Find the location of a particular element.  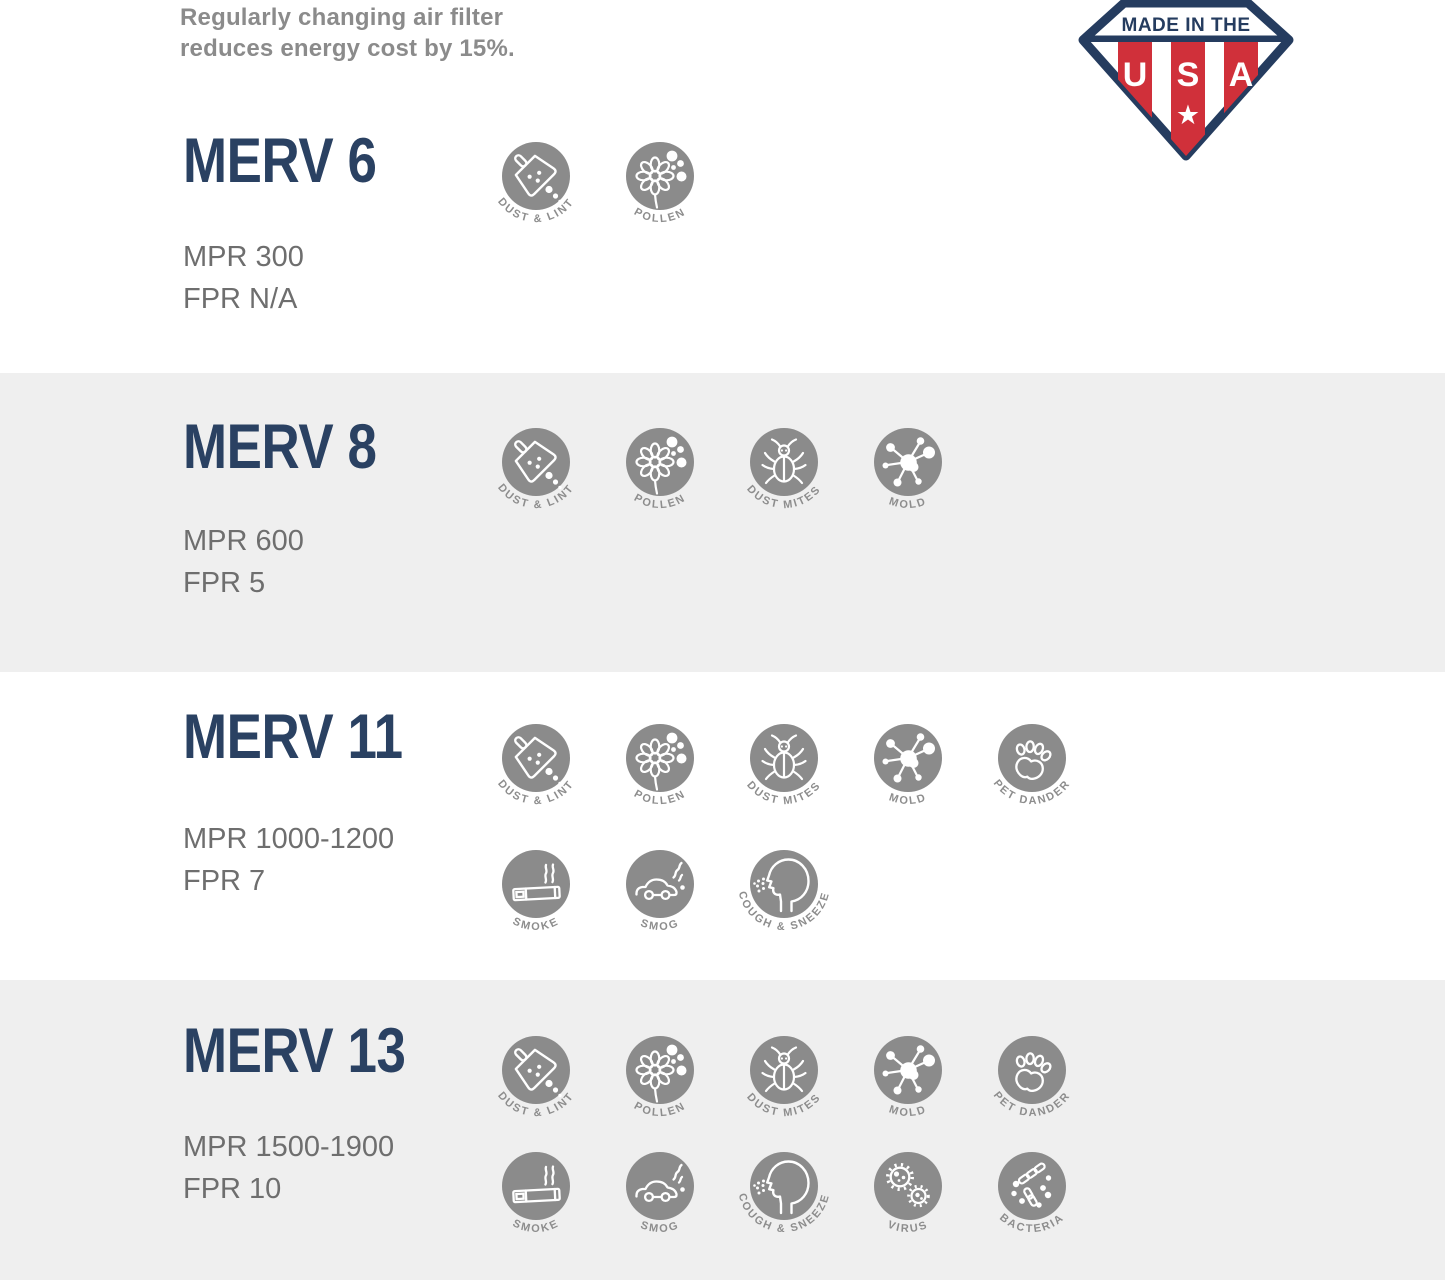

icon-virus: VIRUS is located at coordinates (908, 1200).